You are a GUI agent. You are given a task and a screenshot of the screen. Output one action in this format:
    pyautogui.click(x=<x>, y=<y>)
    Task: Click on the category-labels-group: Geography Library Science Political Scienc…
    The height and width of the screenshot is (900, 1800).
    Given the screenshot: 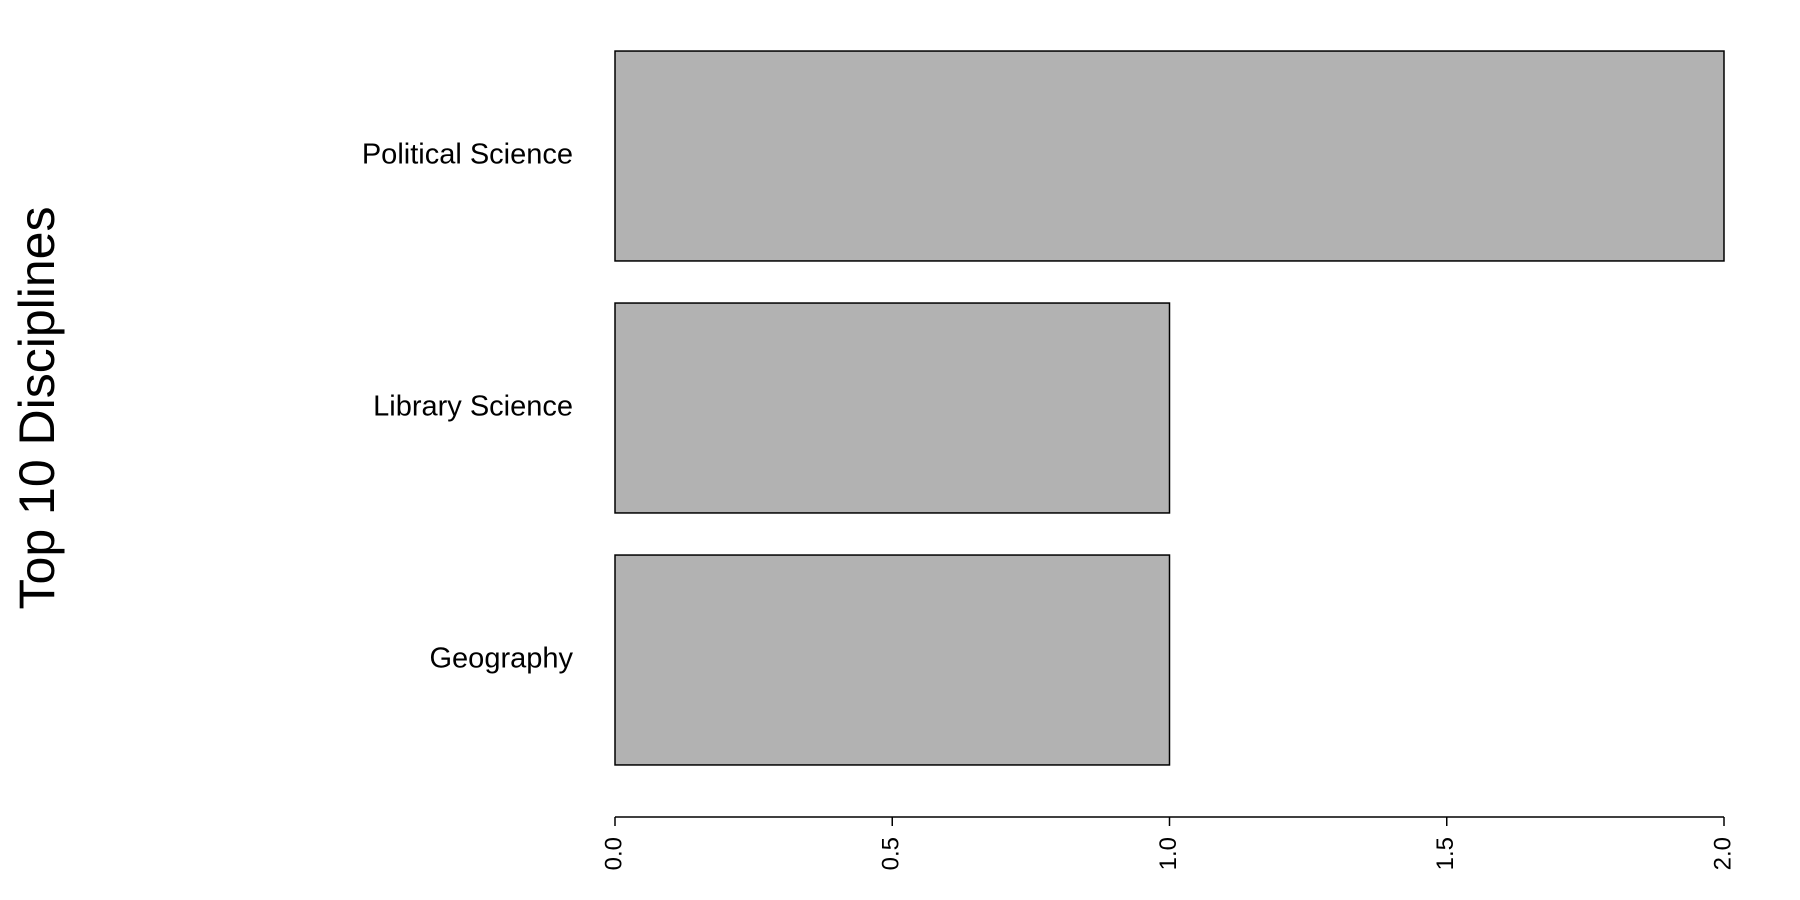 What is the action you would take?
    pyautogui.click(x=468, y=407)
    